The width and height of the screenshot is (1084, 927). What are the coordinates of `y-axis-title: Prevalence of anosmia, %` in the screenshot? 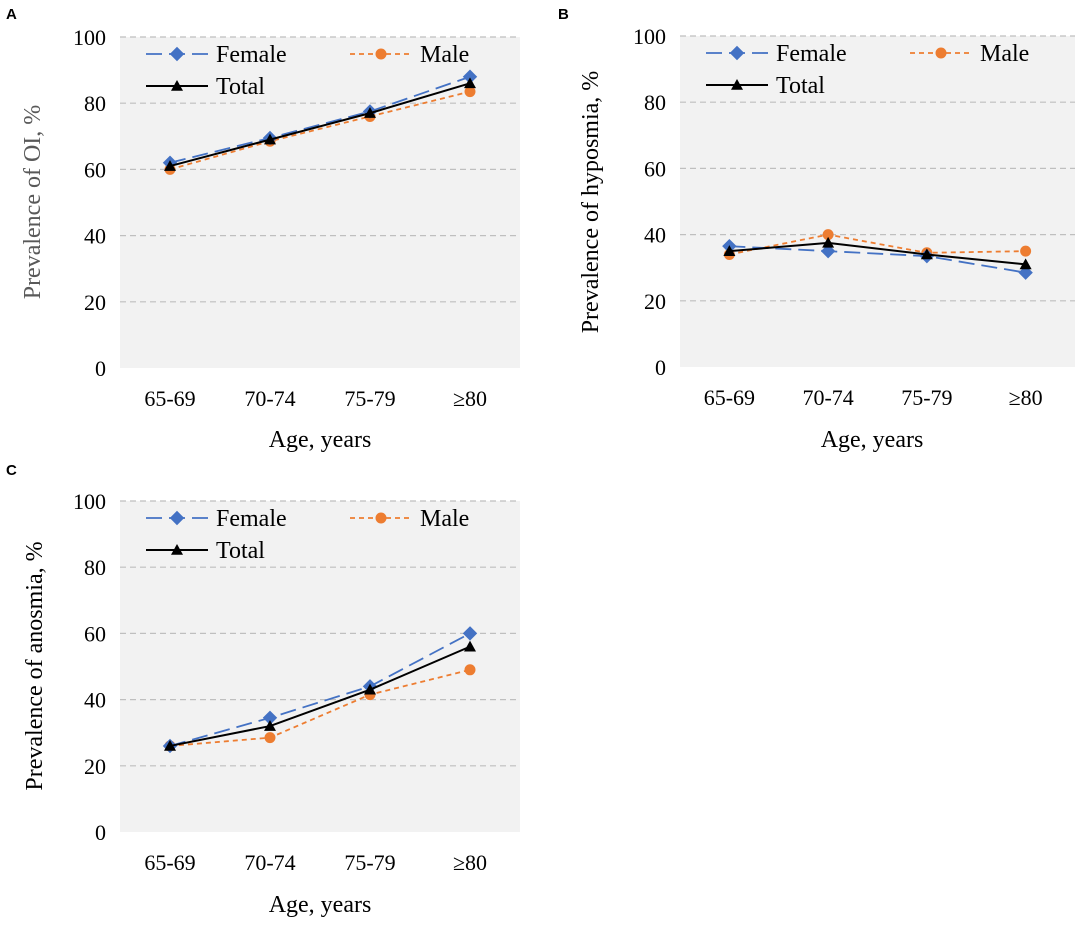 It's located at (35, 665).